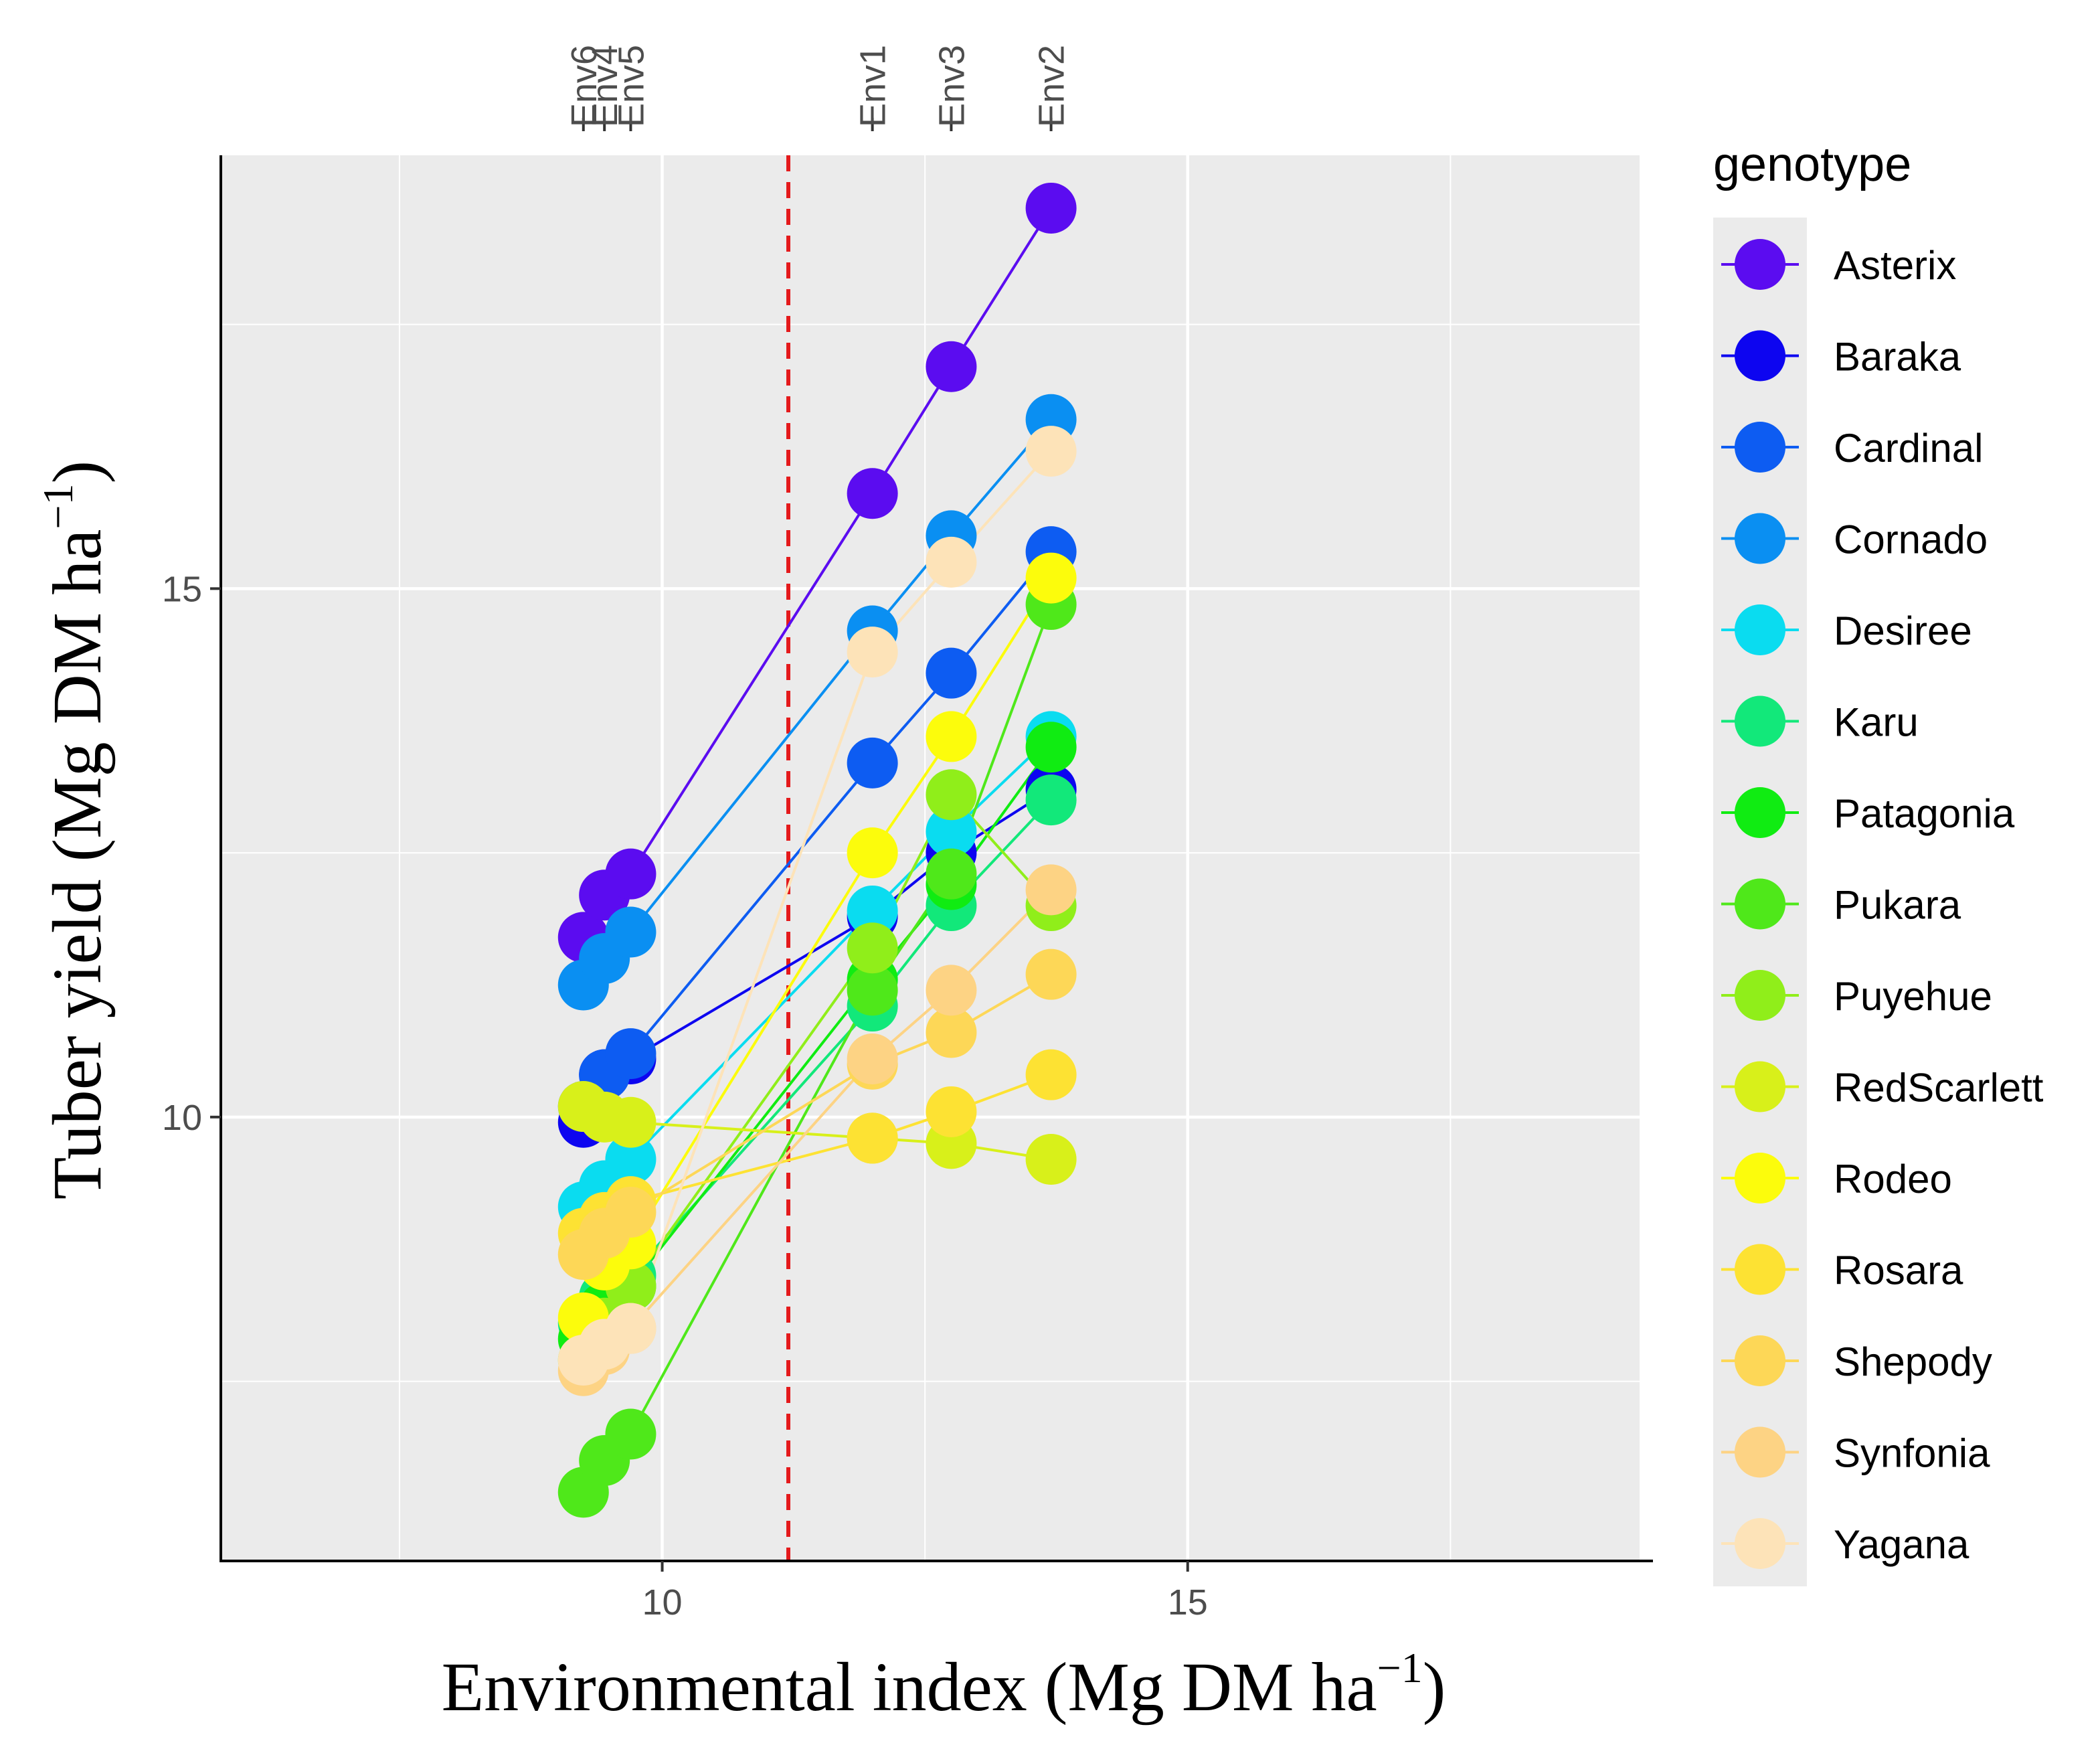 The height and width of the screenshot is (1741, 2100). I want to click on y-tick-label: 10, so click(182, 1118).